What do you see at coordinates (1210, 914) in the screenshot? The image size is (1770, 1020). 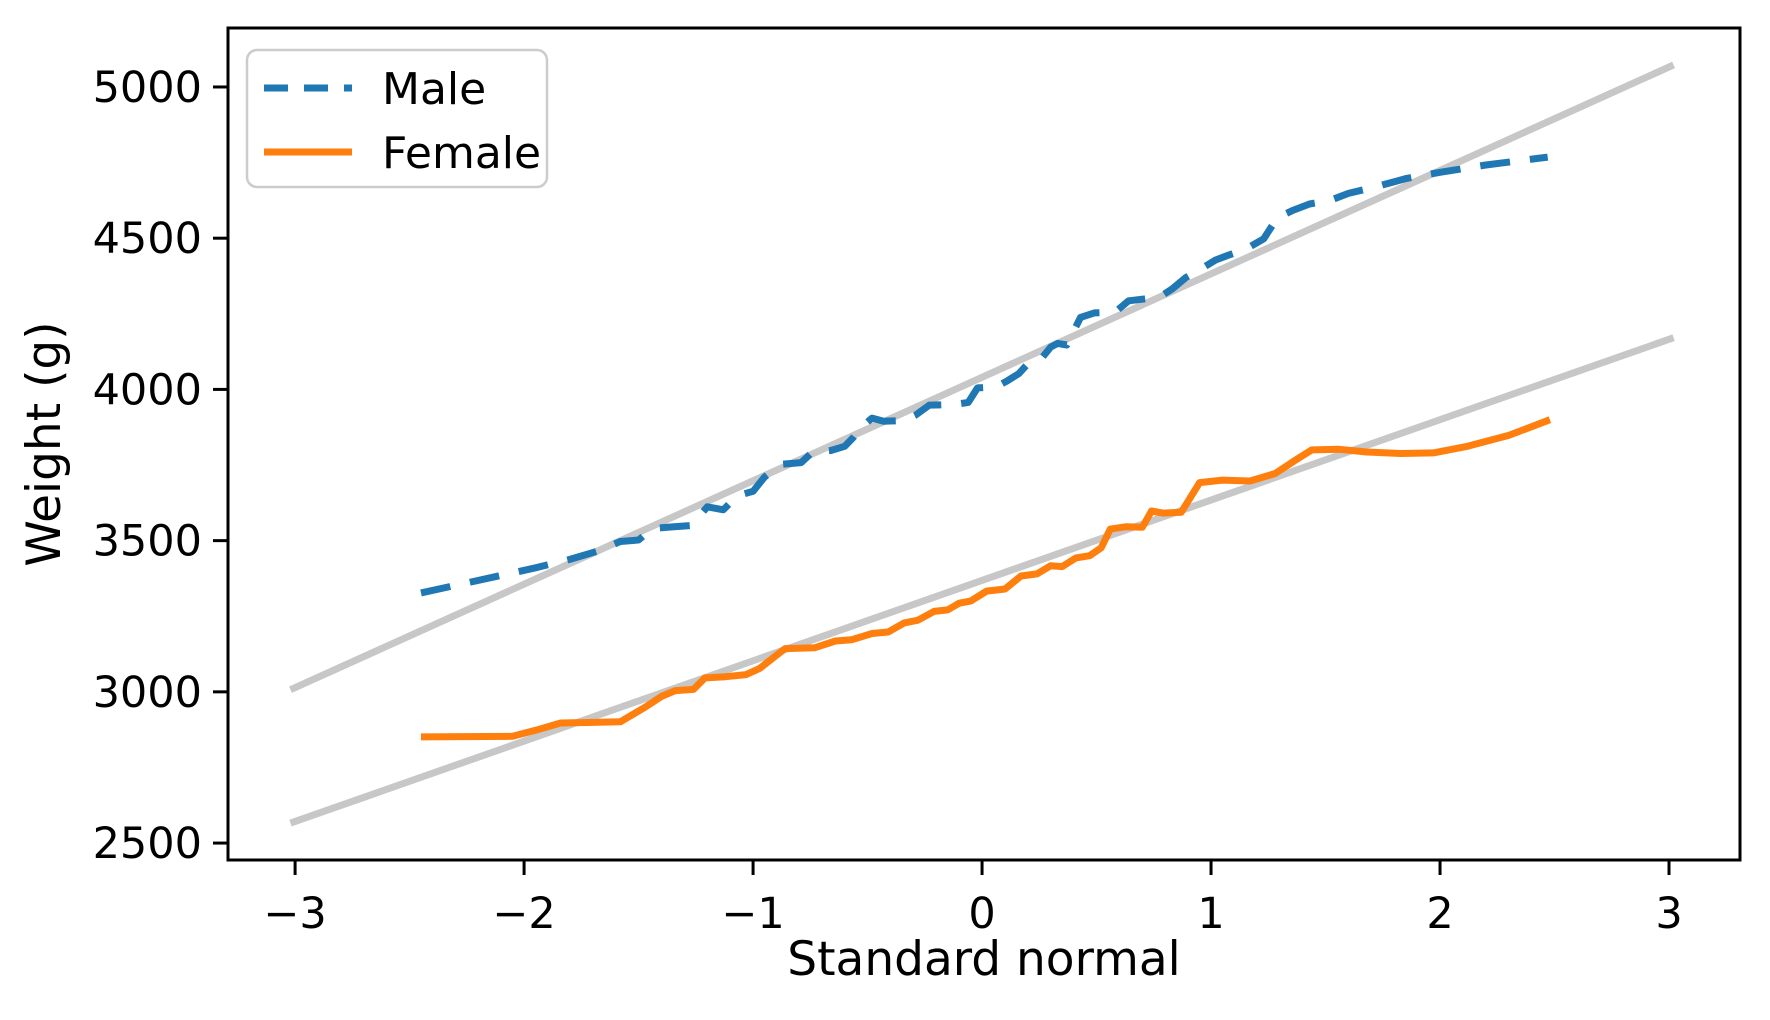 I see `x-tick-label: 1` at bounding box center [1210, 914].